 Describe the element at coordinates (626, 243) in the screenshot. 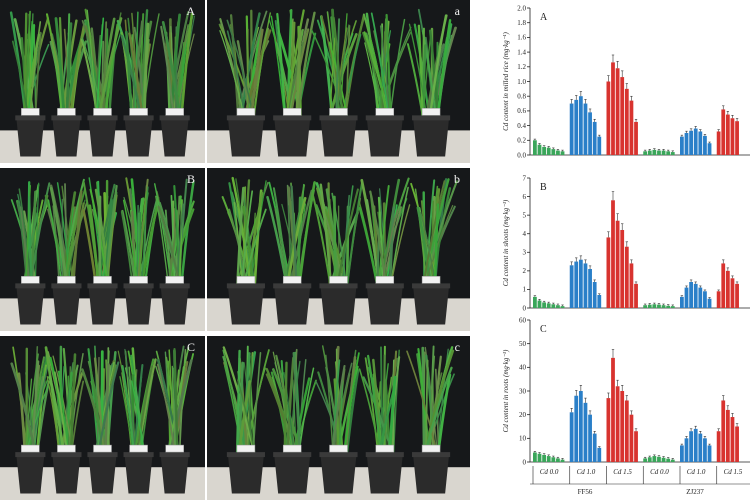

I see `chart-panel: 0 1 2 3 4 5 6 7 Cd content in shoots (mg·kg⁻¹) B` at that location.